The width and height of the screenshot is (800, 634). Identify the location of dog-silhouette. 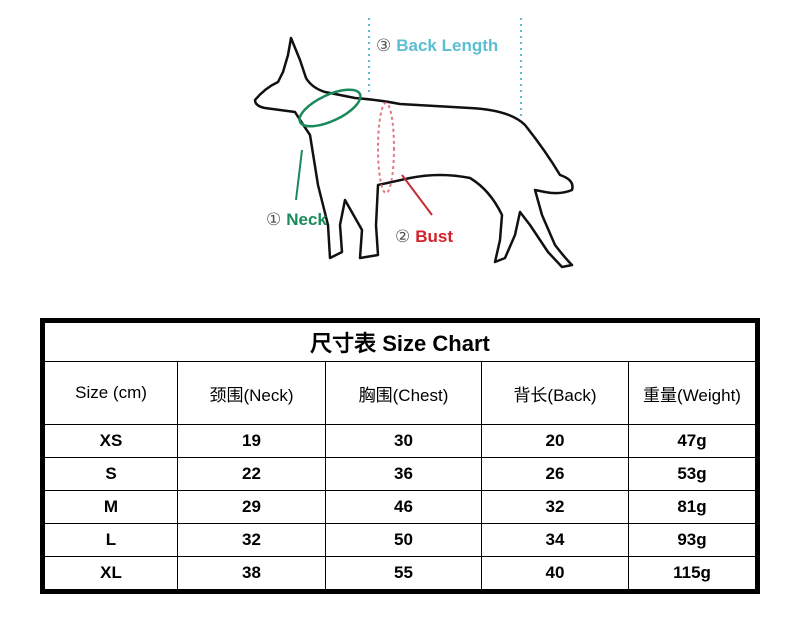
(413, 152).